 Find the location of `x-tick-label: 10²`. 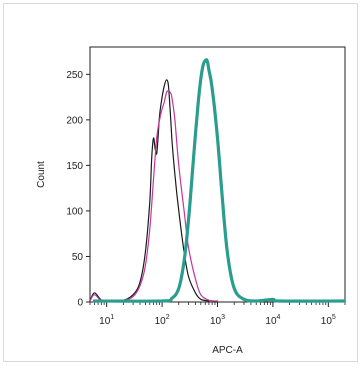

x-tick-label: 10² is located at coordinates (162, 320).